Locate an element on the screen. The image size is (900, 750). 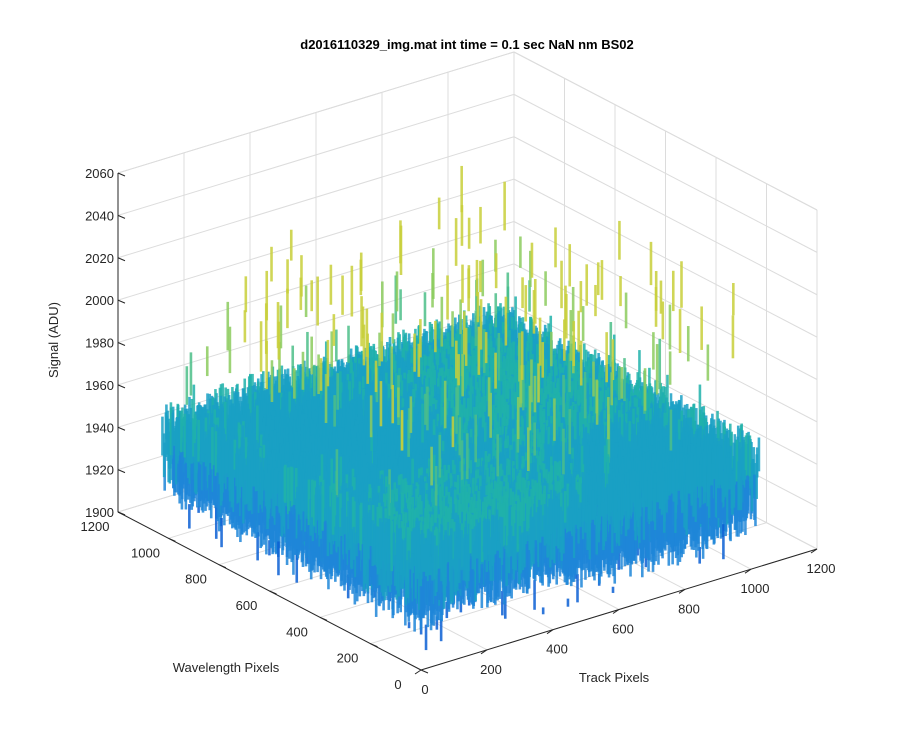
x-tick-label: 1000 is located at coordinates (755, 588).